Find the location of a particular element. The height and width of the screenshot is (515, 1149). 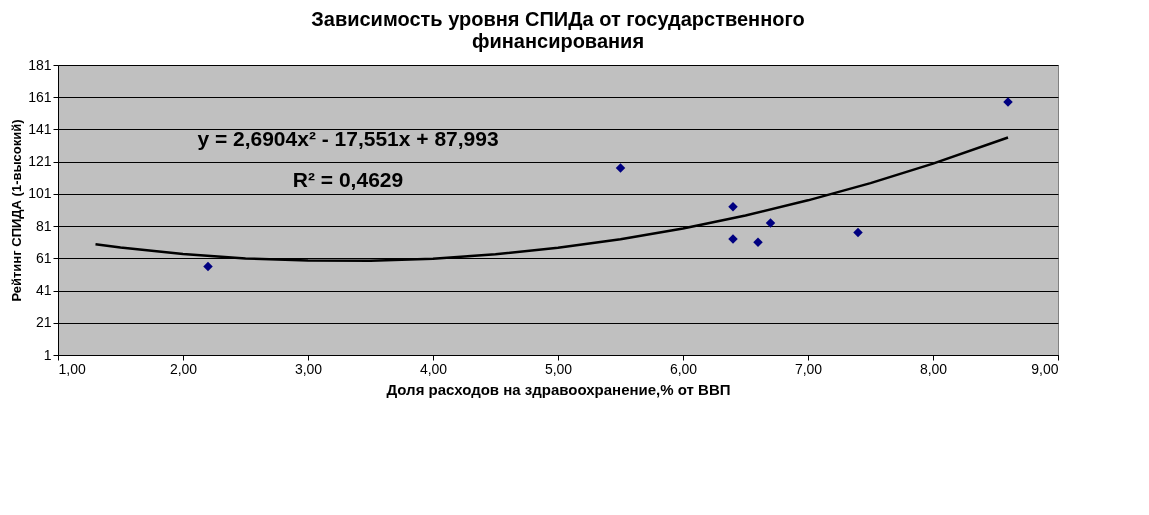

x-tick-label: 7,00 is located at coordinates (808, 368).